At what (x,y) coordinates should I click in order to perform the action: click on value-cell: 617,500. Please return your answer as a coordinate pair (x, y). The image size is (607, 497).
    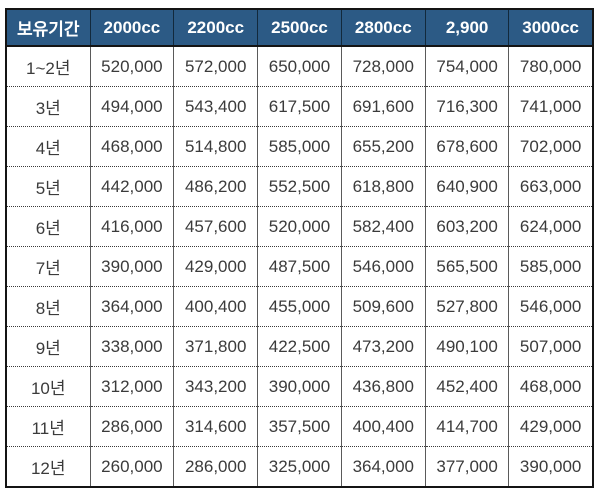
    Looking at the image, I should click on (299, 106).